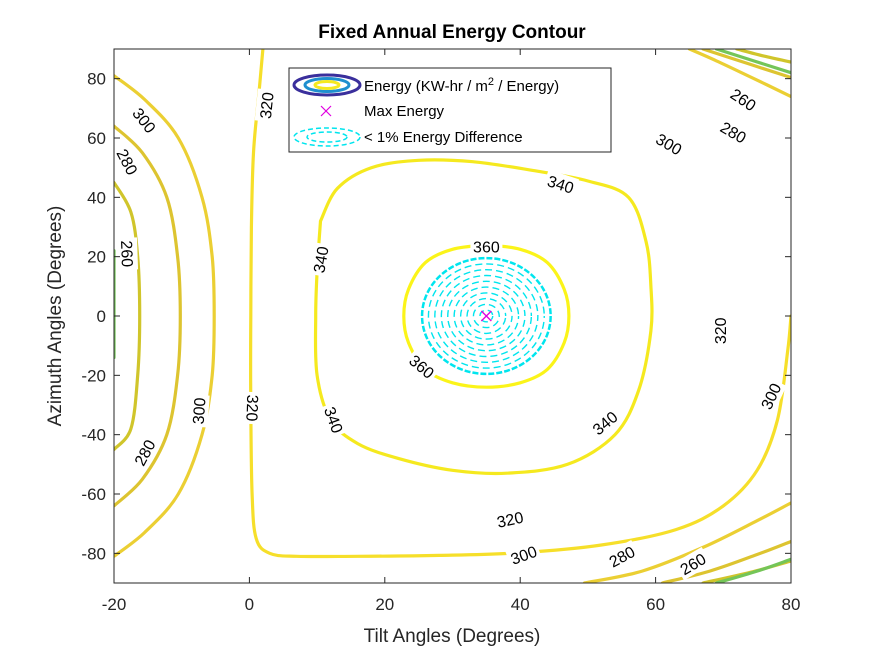 This screenshot has height=656, width=875. Describe the element at coordinates (93, 553) in the screenshot. I see `y-tick-label: -80` at that location.